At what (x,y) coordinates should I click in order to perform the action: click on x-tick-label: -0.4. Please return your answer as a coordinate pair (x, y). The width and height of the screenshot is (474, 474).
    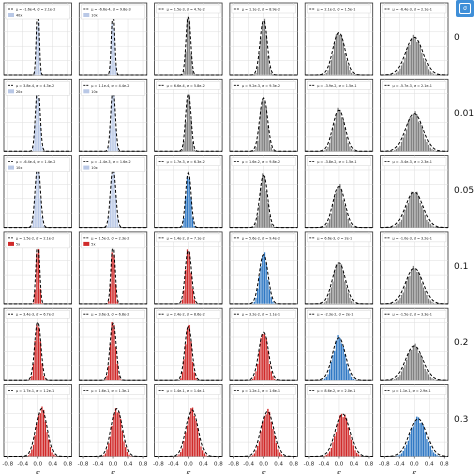
    Looking at the image, I should click on (399, 465).